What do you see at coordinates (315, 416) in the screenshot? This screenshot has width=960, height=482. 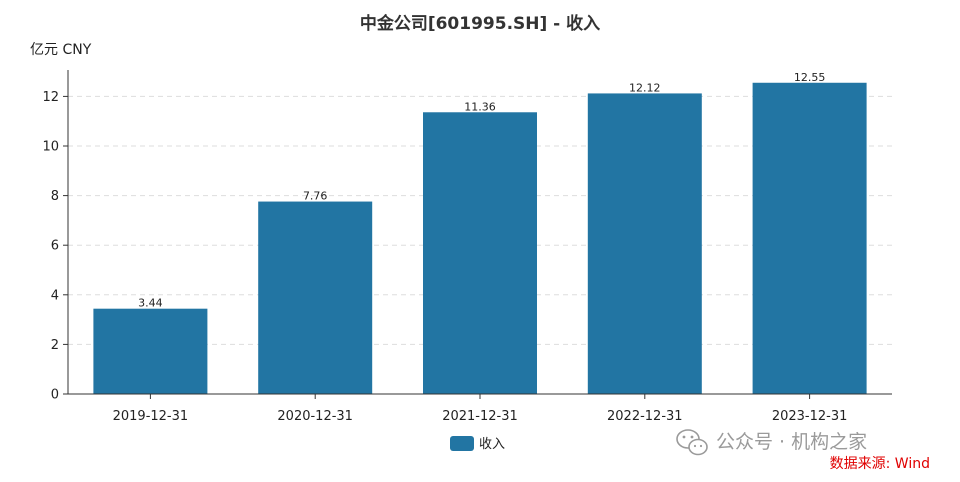 I see `x-tick-label: 2020-12-31` at bounding box center [315, 416].